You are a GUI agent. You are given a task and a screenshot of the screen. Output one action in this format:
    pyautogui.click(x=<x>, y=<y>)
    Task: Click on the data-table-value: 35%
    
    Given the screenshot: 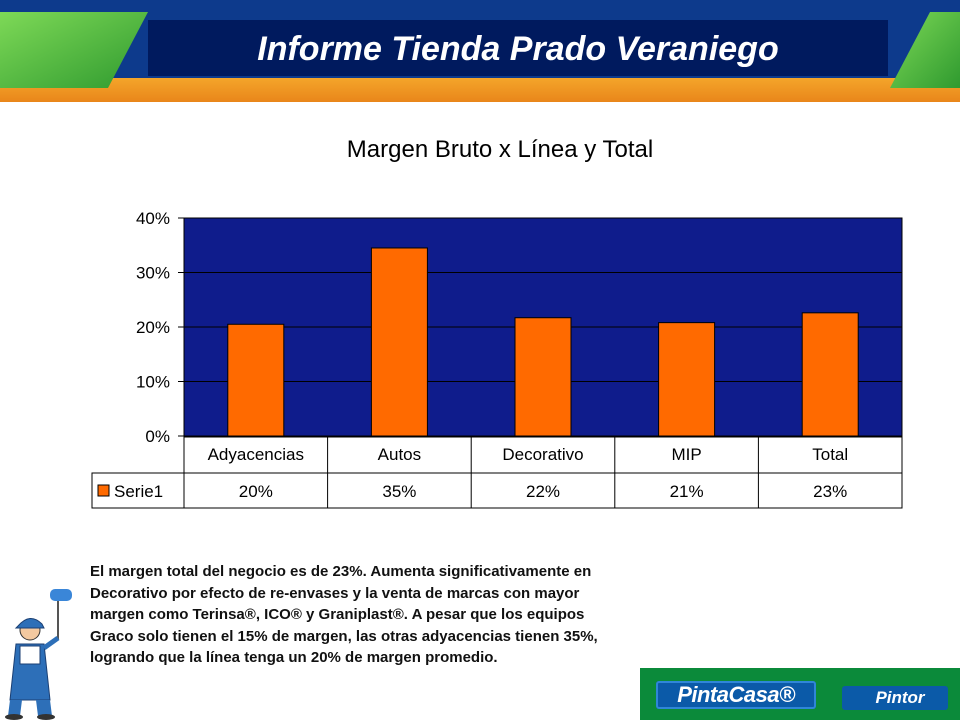 What is the action you would take?
    pyautogui.click(x=399, y=491)
    